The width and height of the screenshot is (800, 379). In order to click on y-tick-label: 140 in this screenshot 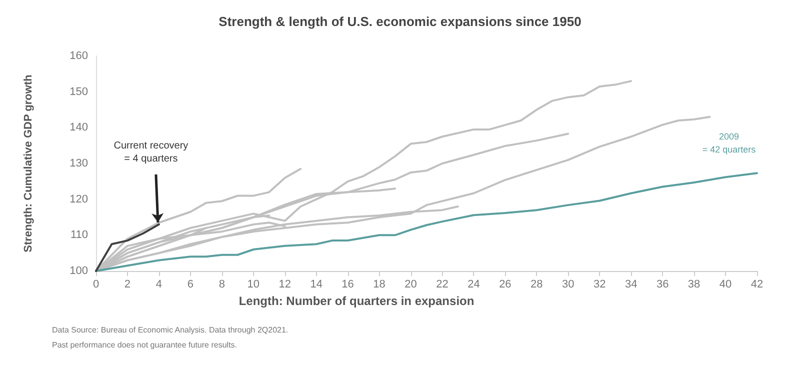, I will do `click(79, 128)`.